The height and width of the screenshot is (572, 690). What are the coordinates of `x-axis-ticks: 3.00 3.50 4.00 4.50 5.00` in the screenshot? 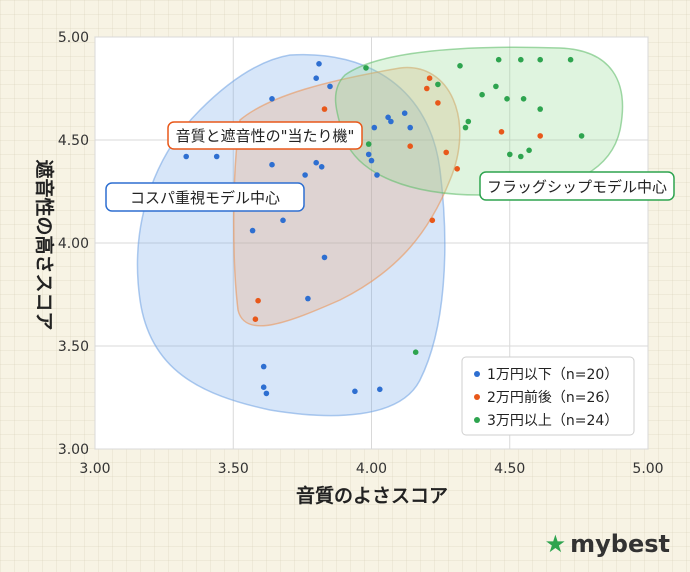 It's located at (371, 469).